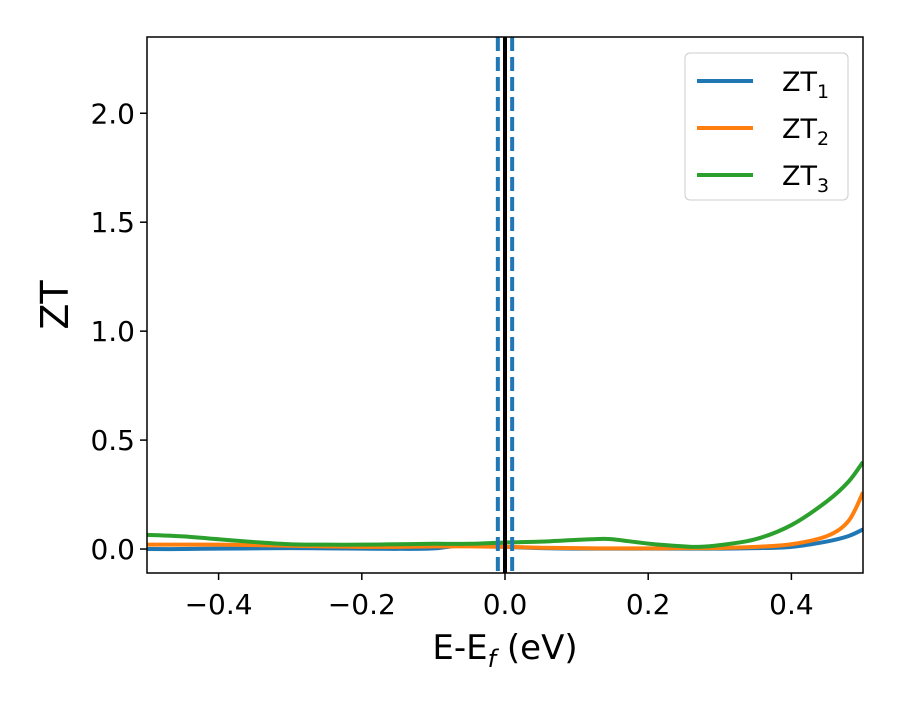 Image resolution: width=900 pixels, height=704 pixels. I want to click on y-tick-label: 2.0, so click(112, 113).